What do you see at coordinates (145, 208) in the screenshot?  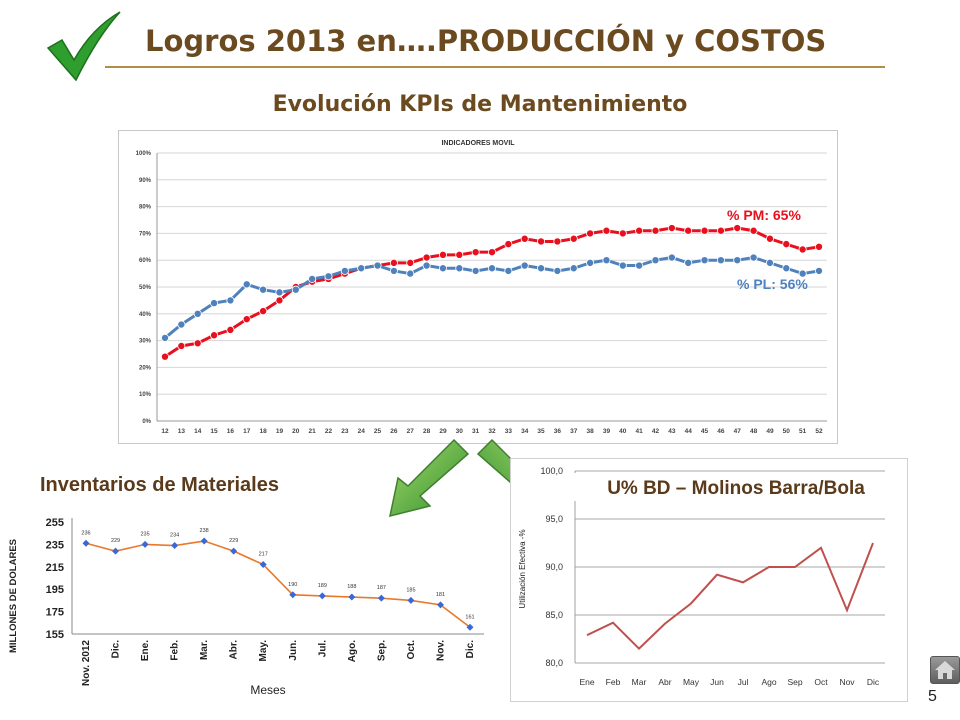 I see `kpi-y-tick: 80%` at bounding box center [145, 208].